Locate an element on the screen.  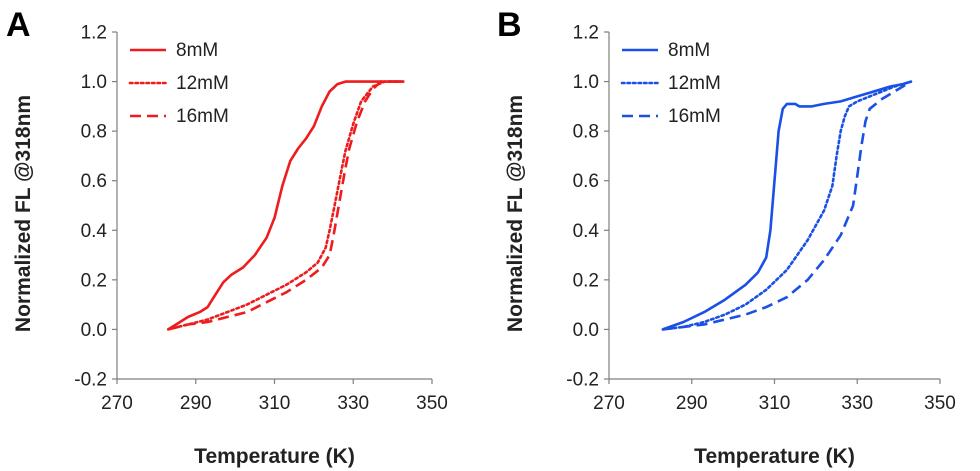
panel-b-x-tick-label: 290 is located at coordinates (692, 403).